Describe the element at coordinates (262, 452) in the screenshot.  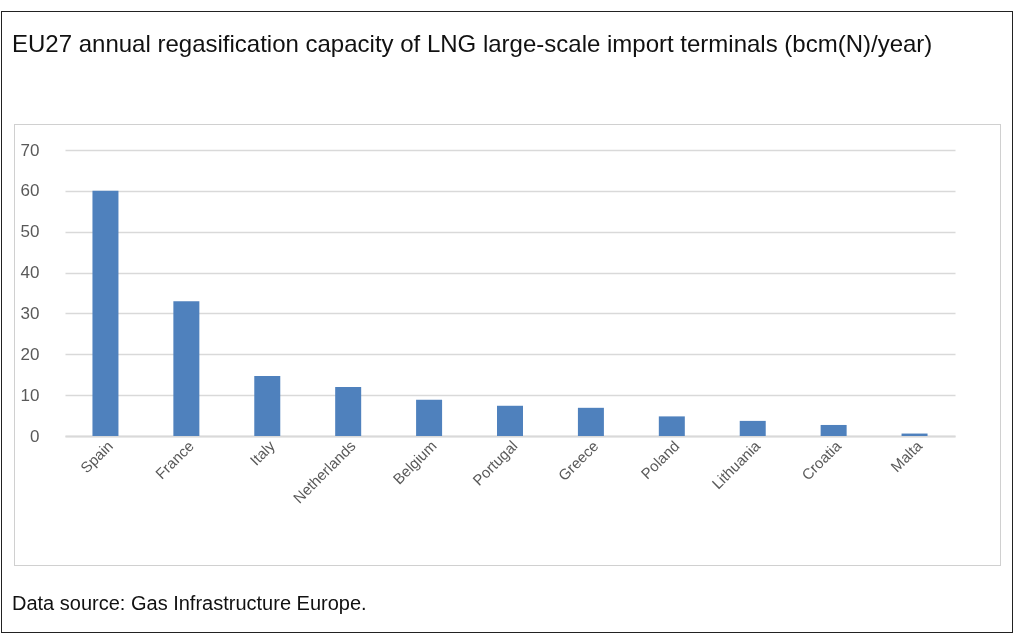
I see `x-tick-label: Italy` at that location.